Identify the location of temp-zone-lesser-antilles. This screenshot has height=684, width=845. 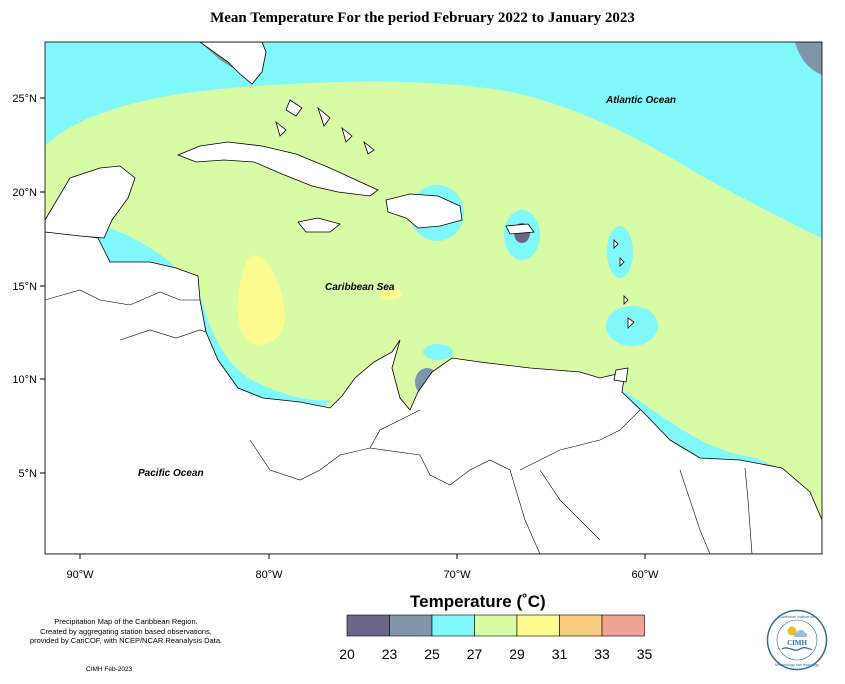
(620, 252).